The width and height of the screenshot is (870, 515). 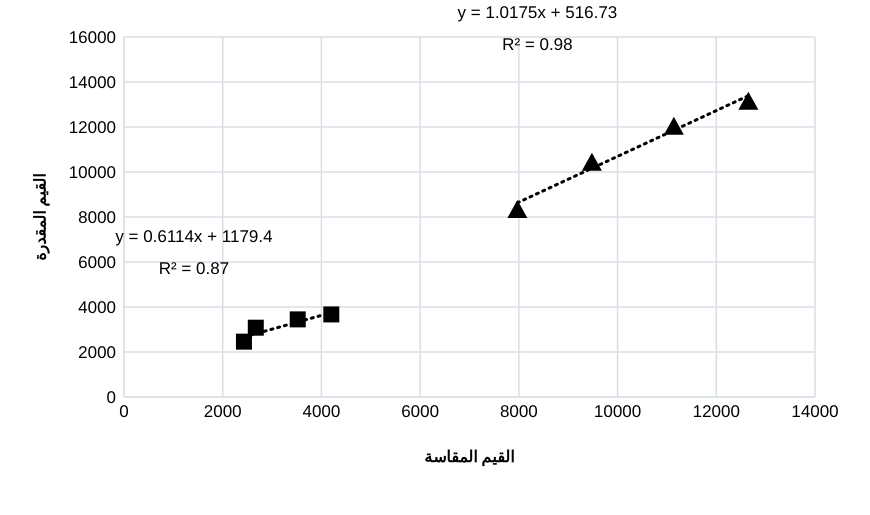 I want to click on y-axis-title: القيم المقدرة, so click(x=41, y=217).